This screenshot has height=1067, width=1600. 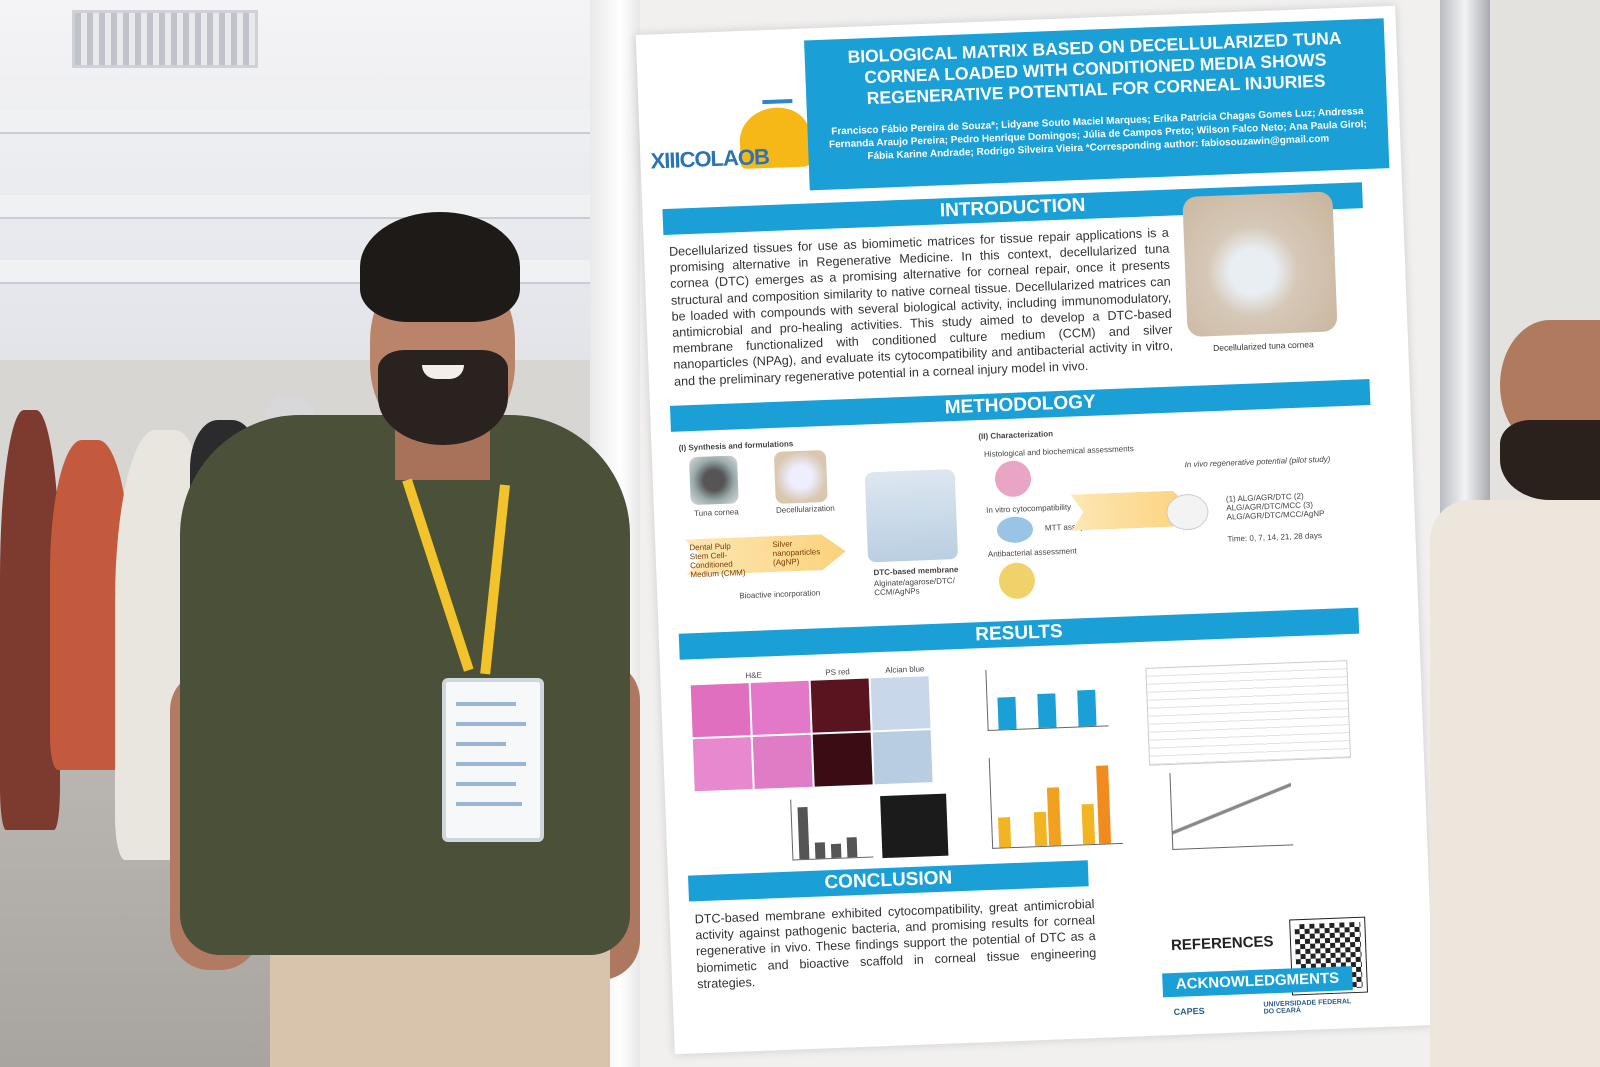 I want to click on decellularization-label: Decellularization, so click(x=805, y=509).